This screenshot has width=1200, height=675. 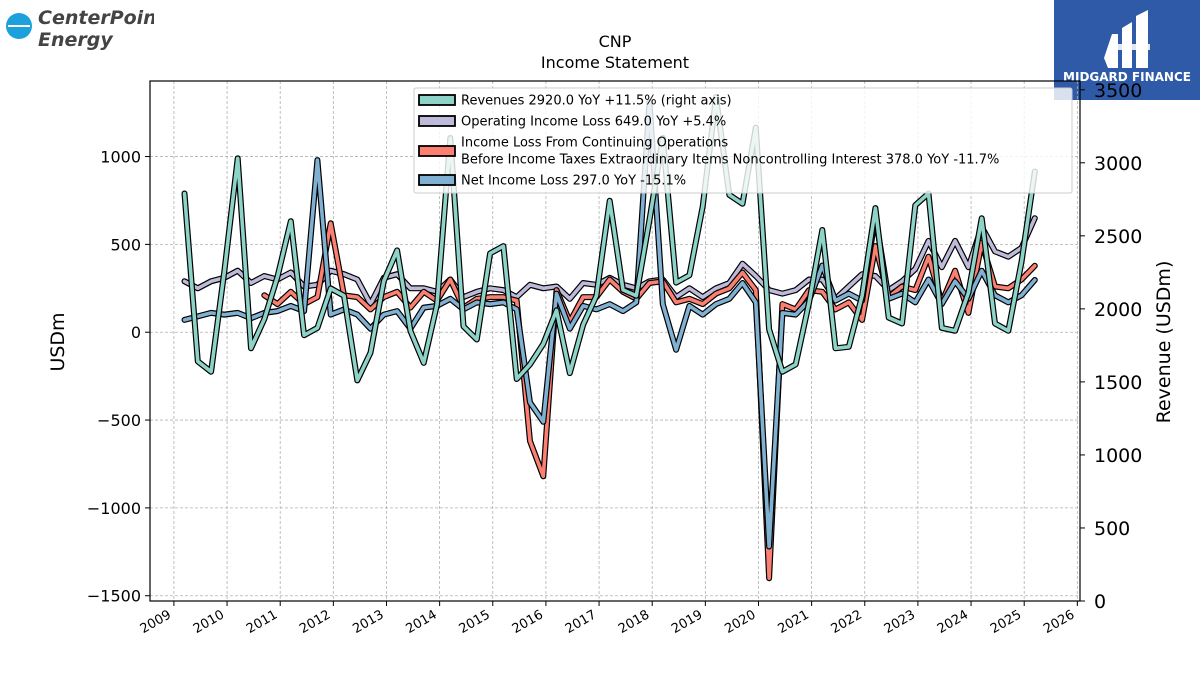 What do you see at coordinates (594, 143) in the screenshot?
I see `legend-label: Income Loss From Continuing Operations` at bounding box center [594, 143].